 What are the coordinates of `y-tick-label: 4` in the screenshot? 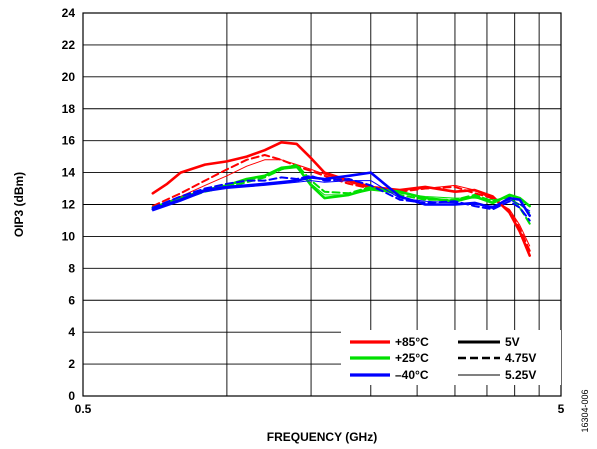 It's located at (71, 332).